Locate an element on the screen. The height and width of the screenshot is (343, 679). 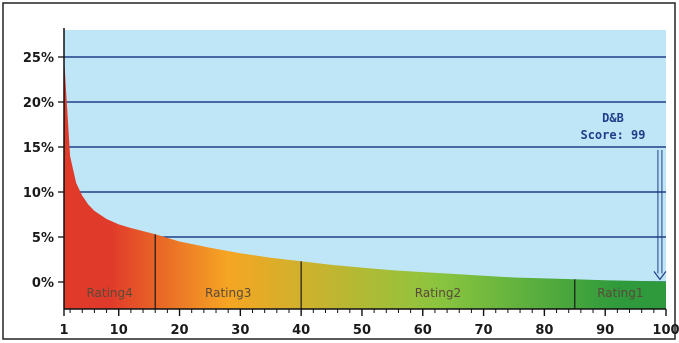
x-tick-label-50: 50 is located at coordinates (362, 330).